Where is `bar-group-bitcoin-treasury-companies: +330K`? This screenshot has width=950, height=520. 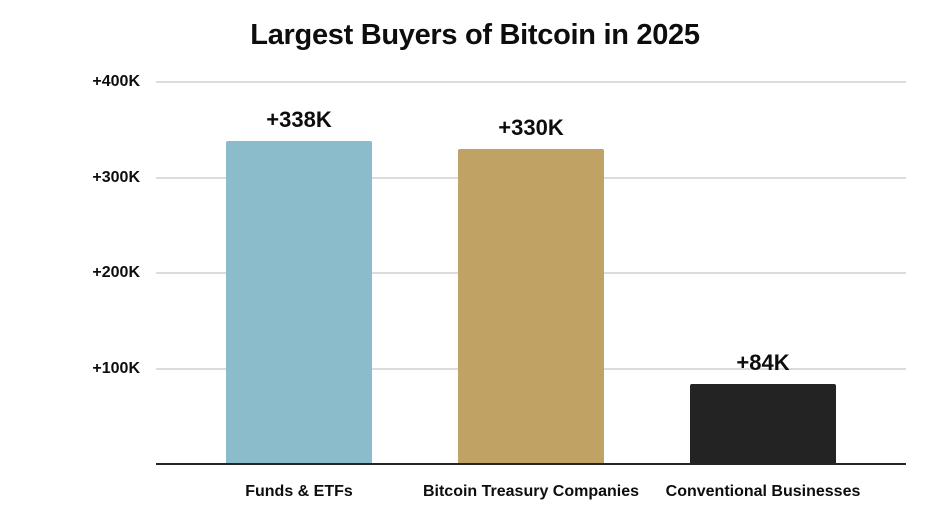 bar-group-bitcoin-treasury-companies: +330K is located at coordinates (531, 273).